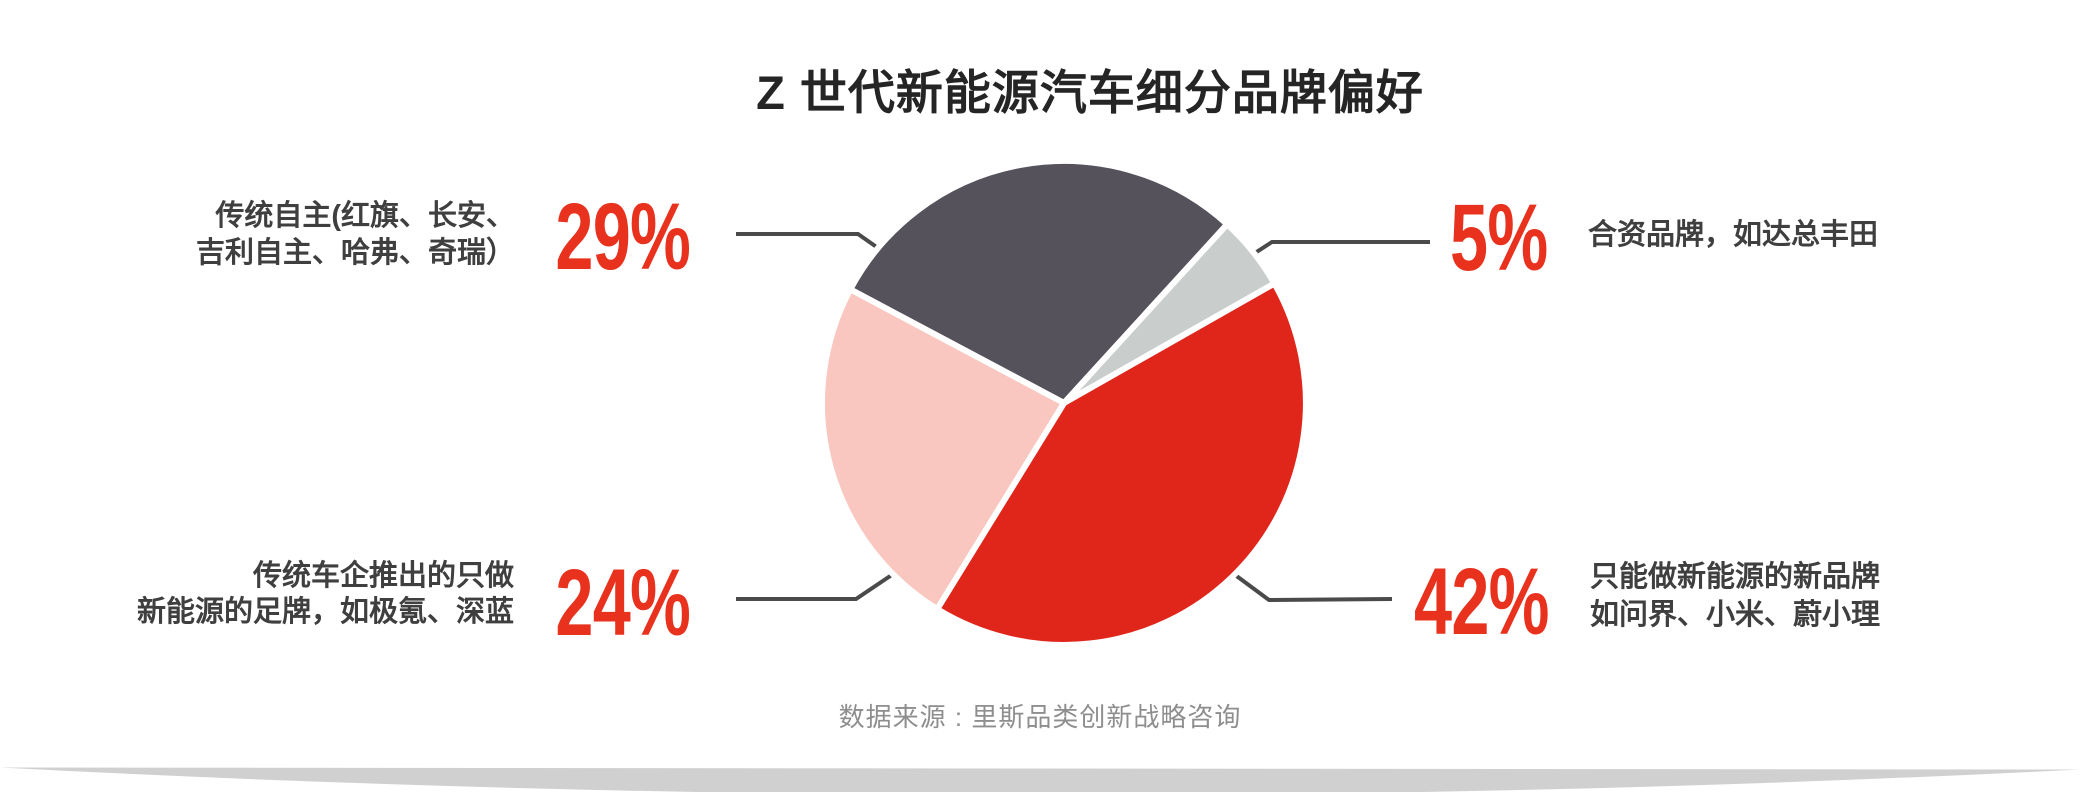  Describe the element at coordinates (1040, 717) in the screenshot. I see `data-source-note: 数据来源 : 里斯品类创新战略咨询` at that location.